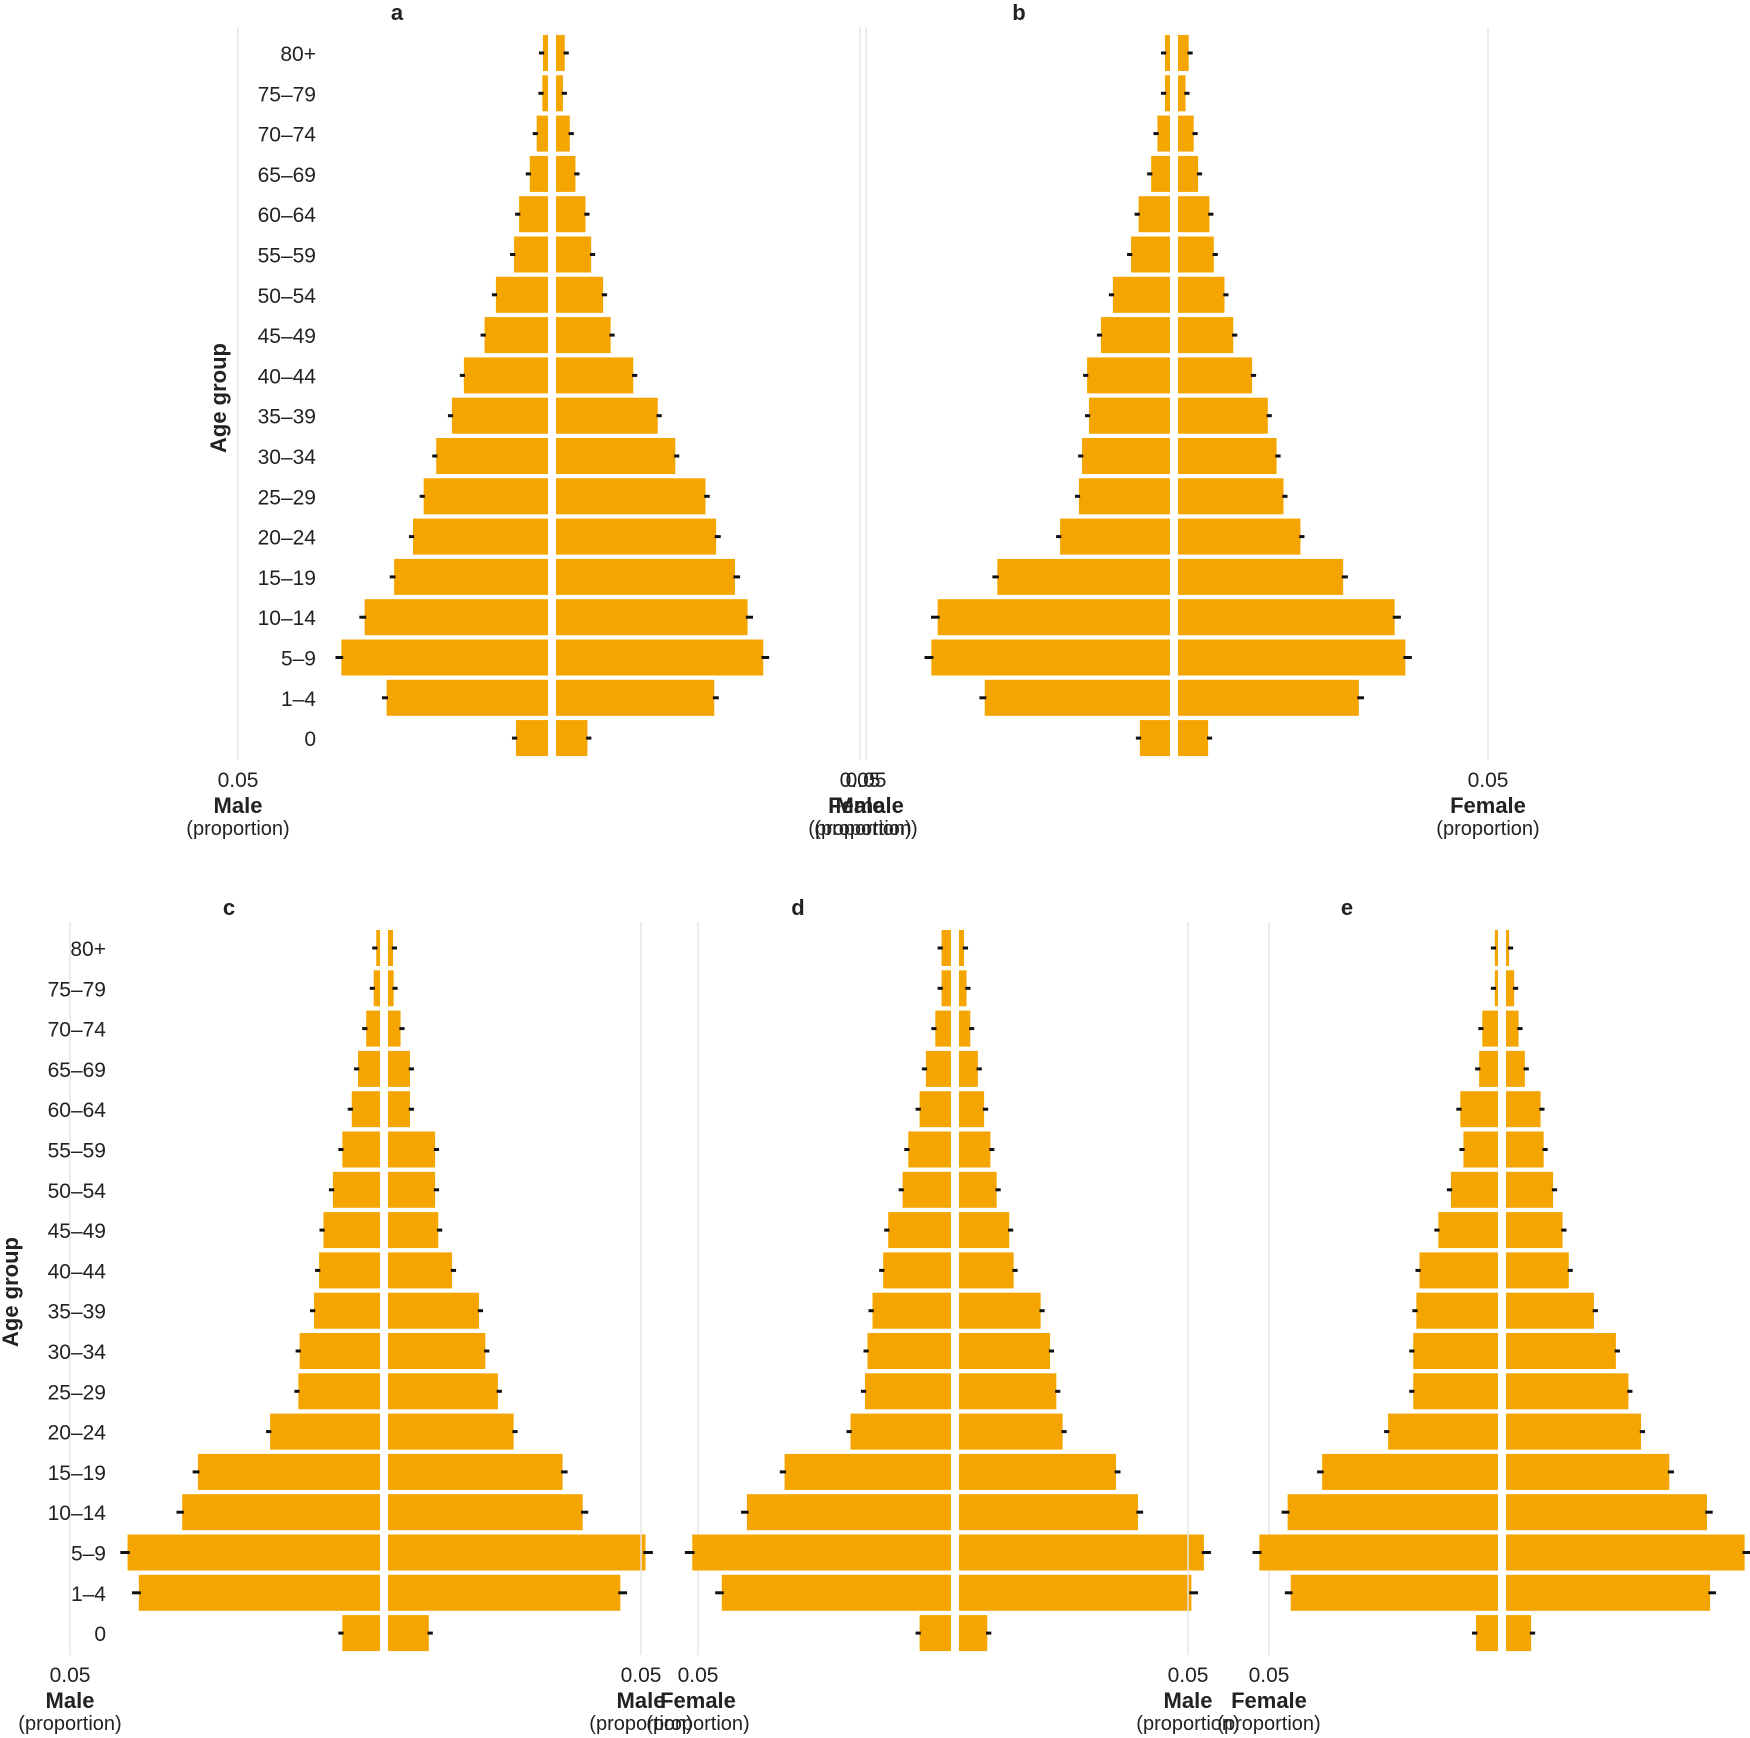 The height and width of the screenshot is (1738, 1750). Describe the element at coordinates (641, 1675) in the screenshot. I see `male-tick-label: 0.05` at that location.